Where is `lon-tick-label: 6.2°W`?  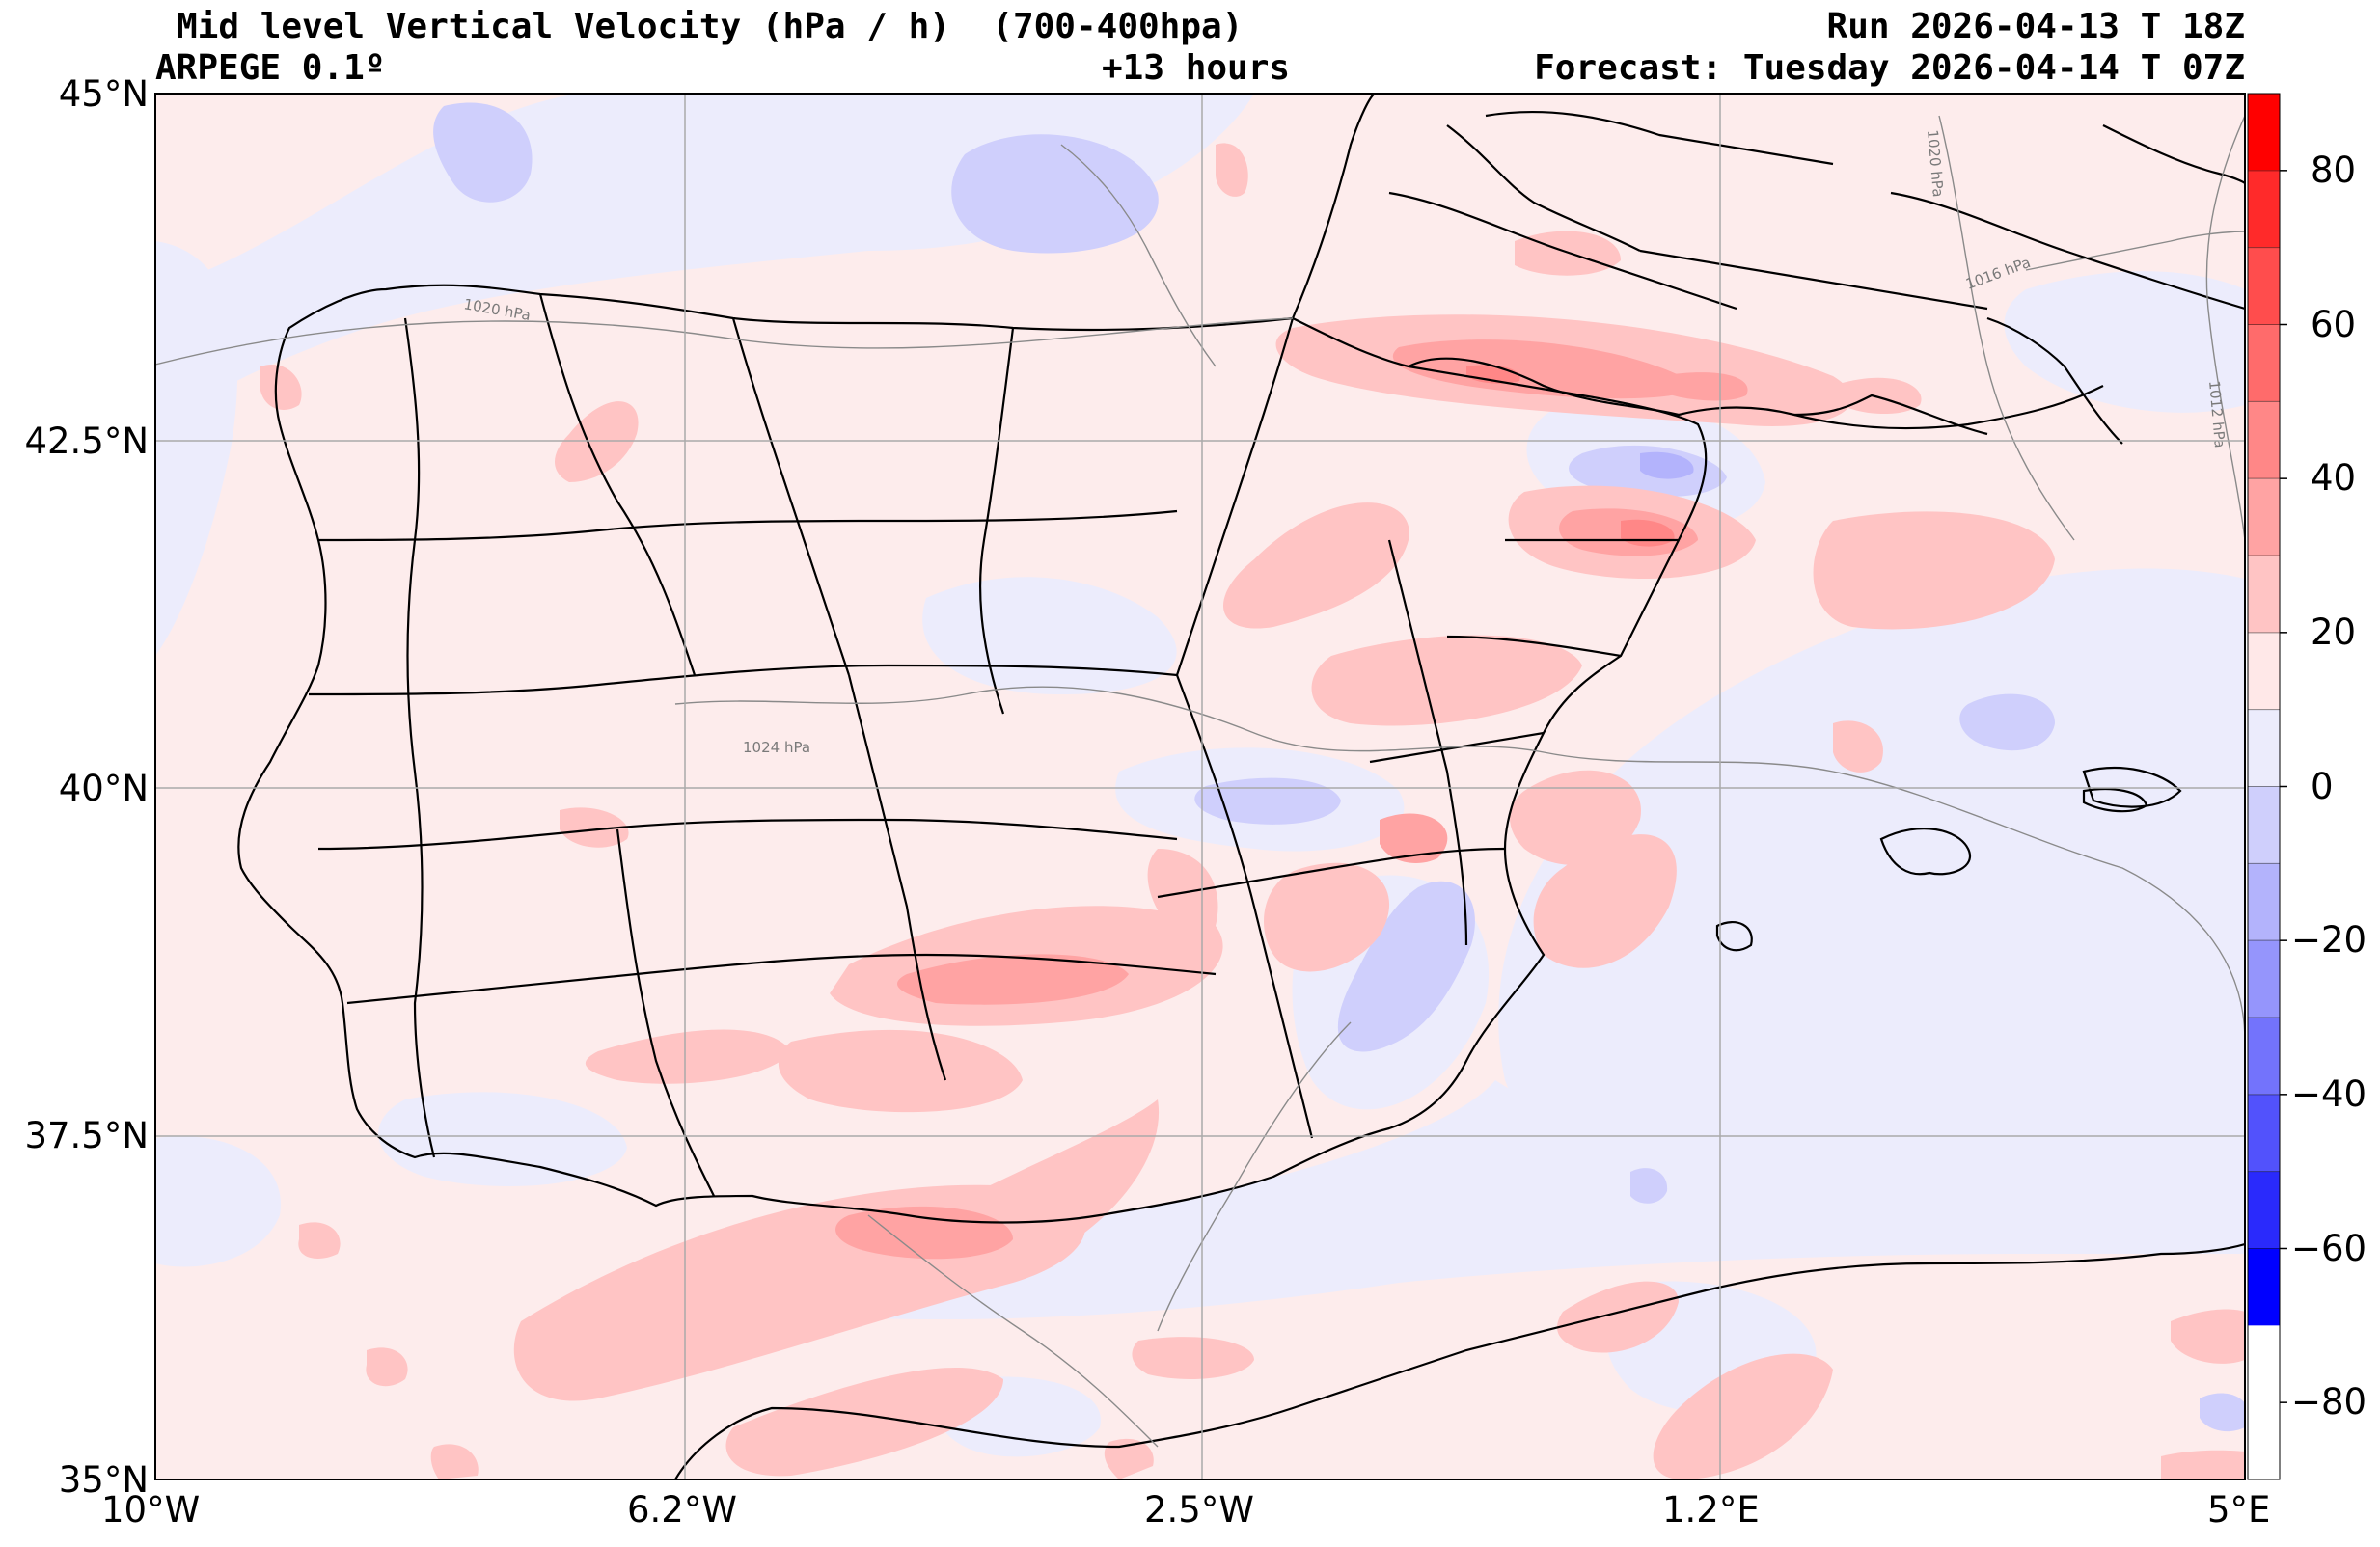
lon-tick-label: 6.2°W is located at coordinates (682, 1510).